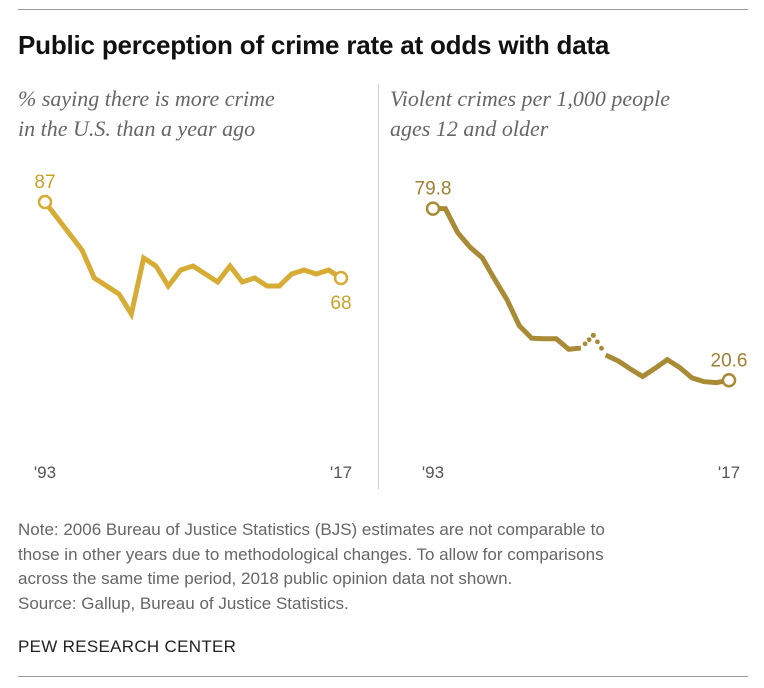  I want to click on right-subtitle-line-2: ages 12 and older, so click(469, 128).